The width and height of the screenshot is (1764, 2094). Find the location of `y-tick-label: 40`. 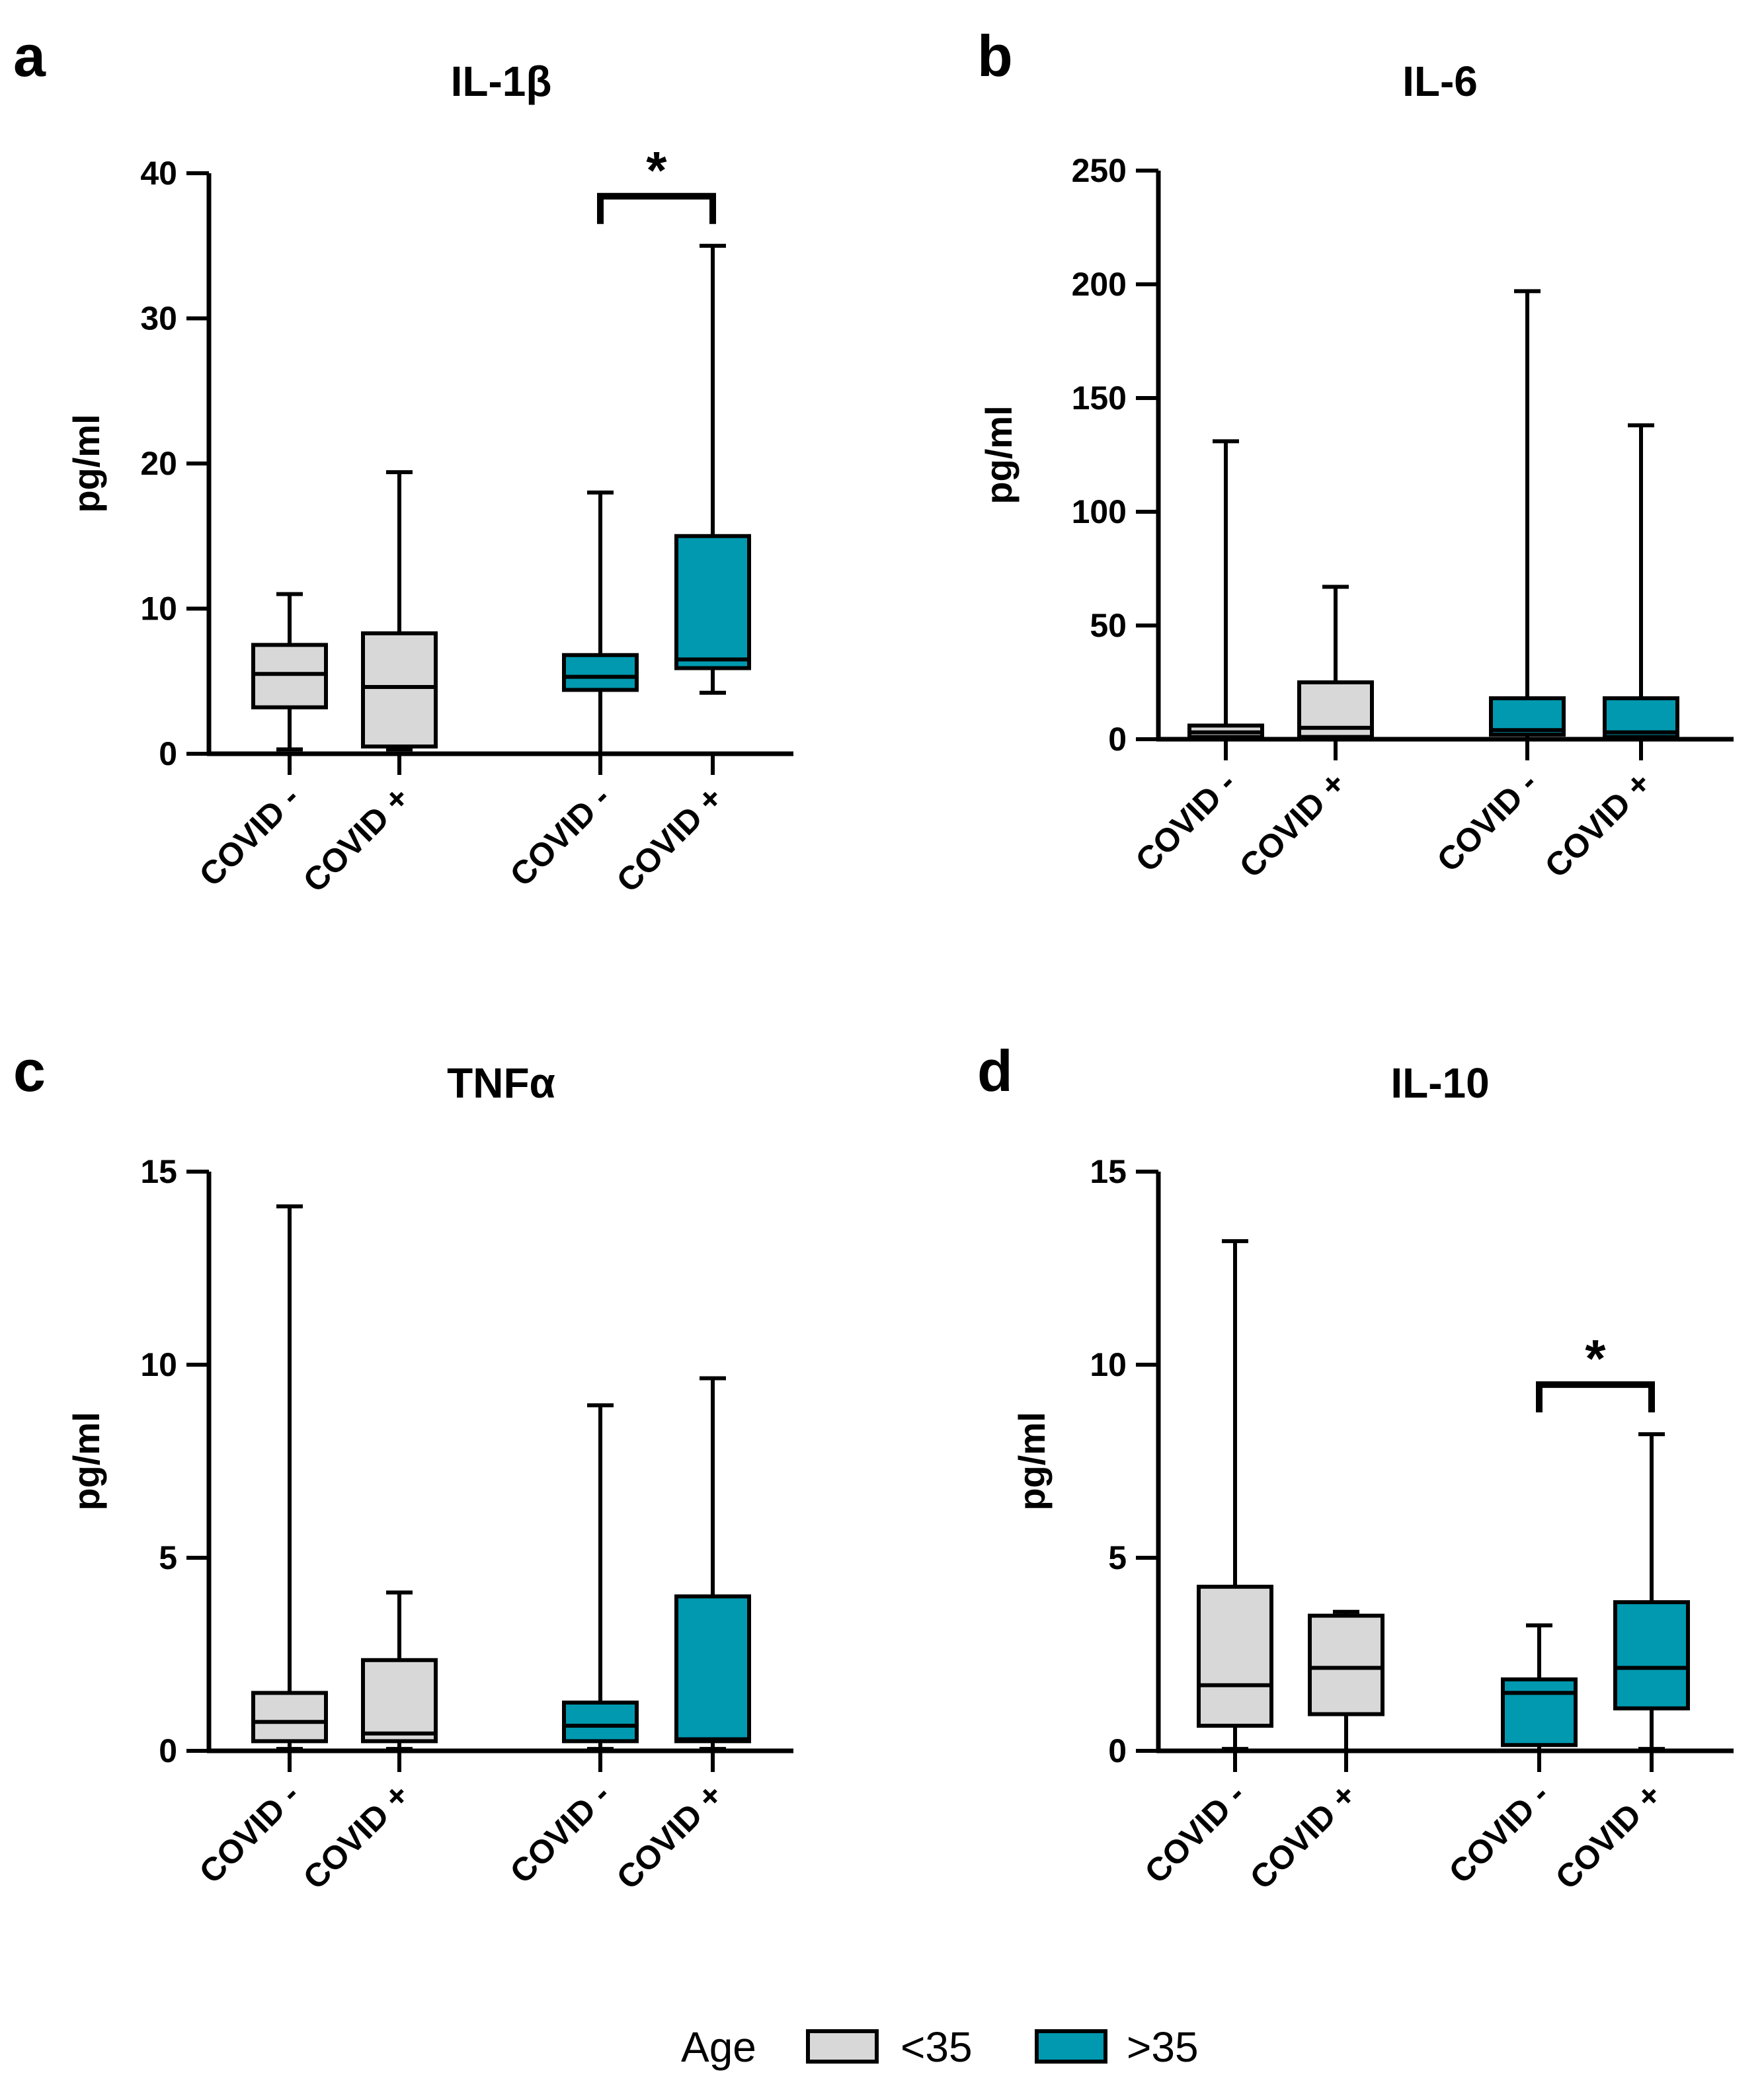

y-tick-label: 40 is located at coordinates (158, 173).